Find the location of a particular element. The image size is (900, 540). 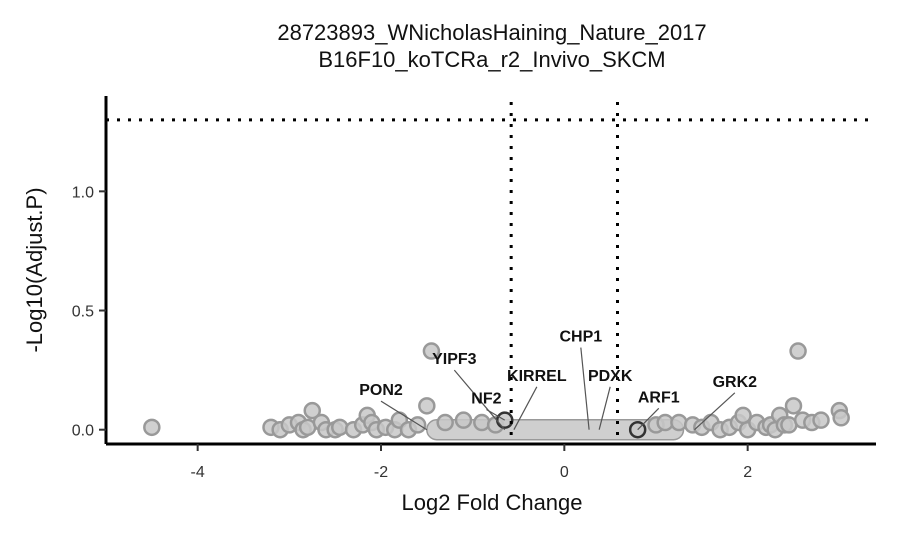

gene-label-grk2: GRK2 is located at coordinates (735, 382).